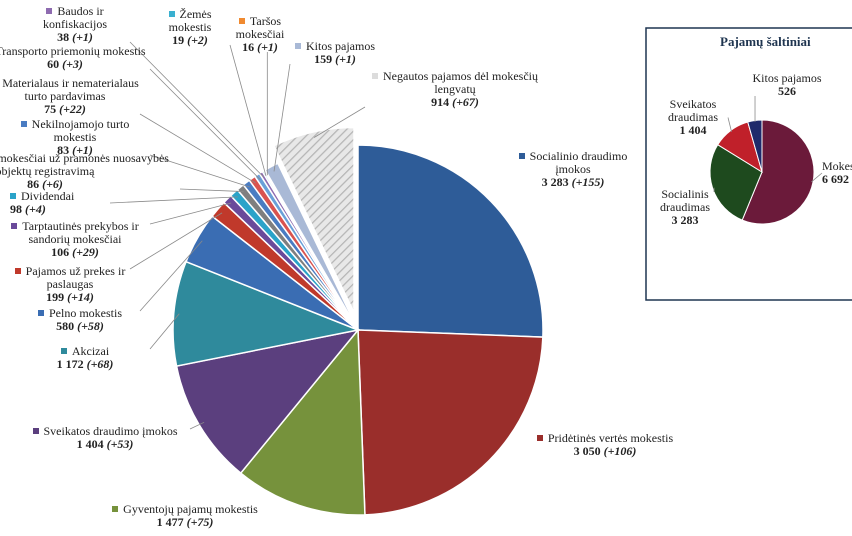 Image resolution: width=852 pixels, height=536 pixels. I want to click on label-value-line: 83 (+1), so click(75, 150).